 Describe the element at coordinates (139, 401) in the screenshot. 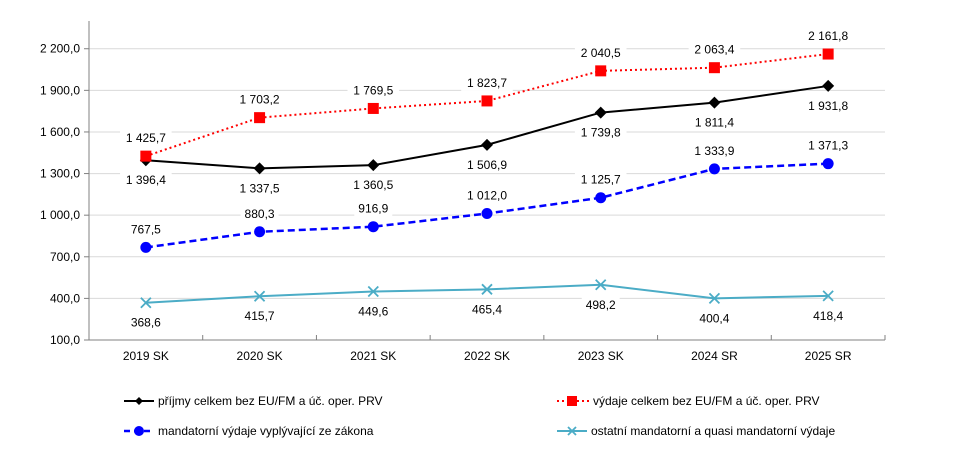

I see `legend-marker-diamond-icon` at that location.